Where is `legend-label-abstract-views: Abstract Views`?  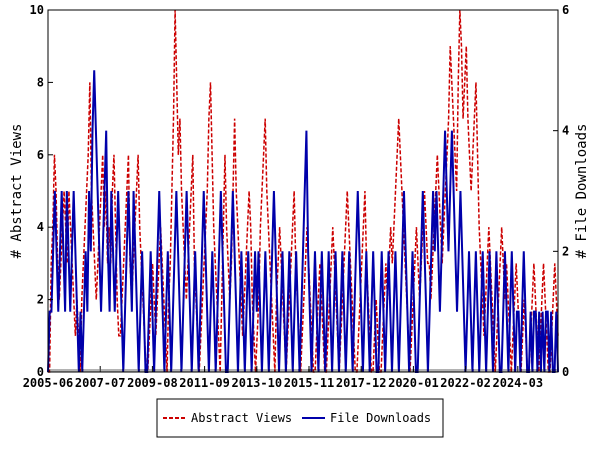
legend-label-abstract-views: Abstract Views is located at coordinates (241, 418).